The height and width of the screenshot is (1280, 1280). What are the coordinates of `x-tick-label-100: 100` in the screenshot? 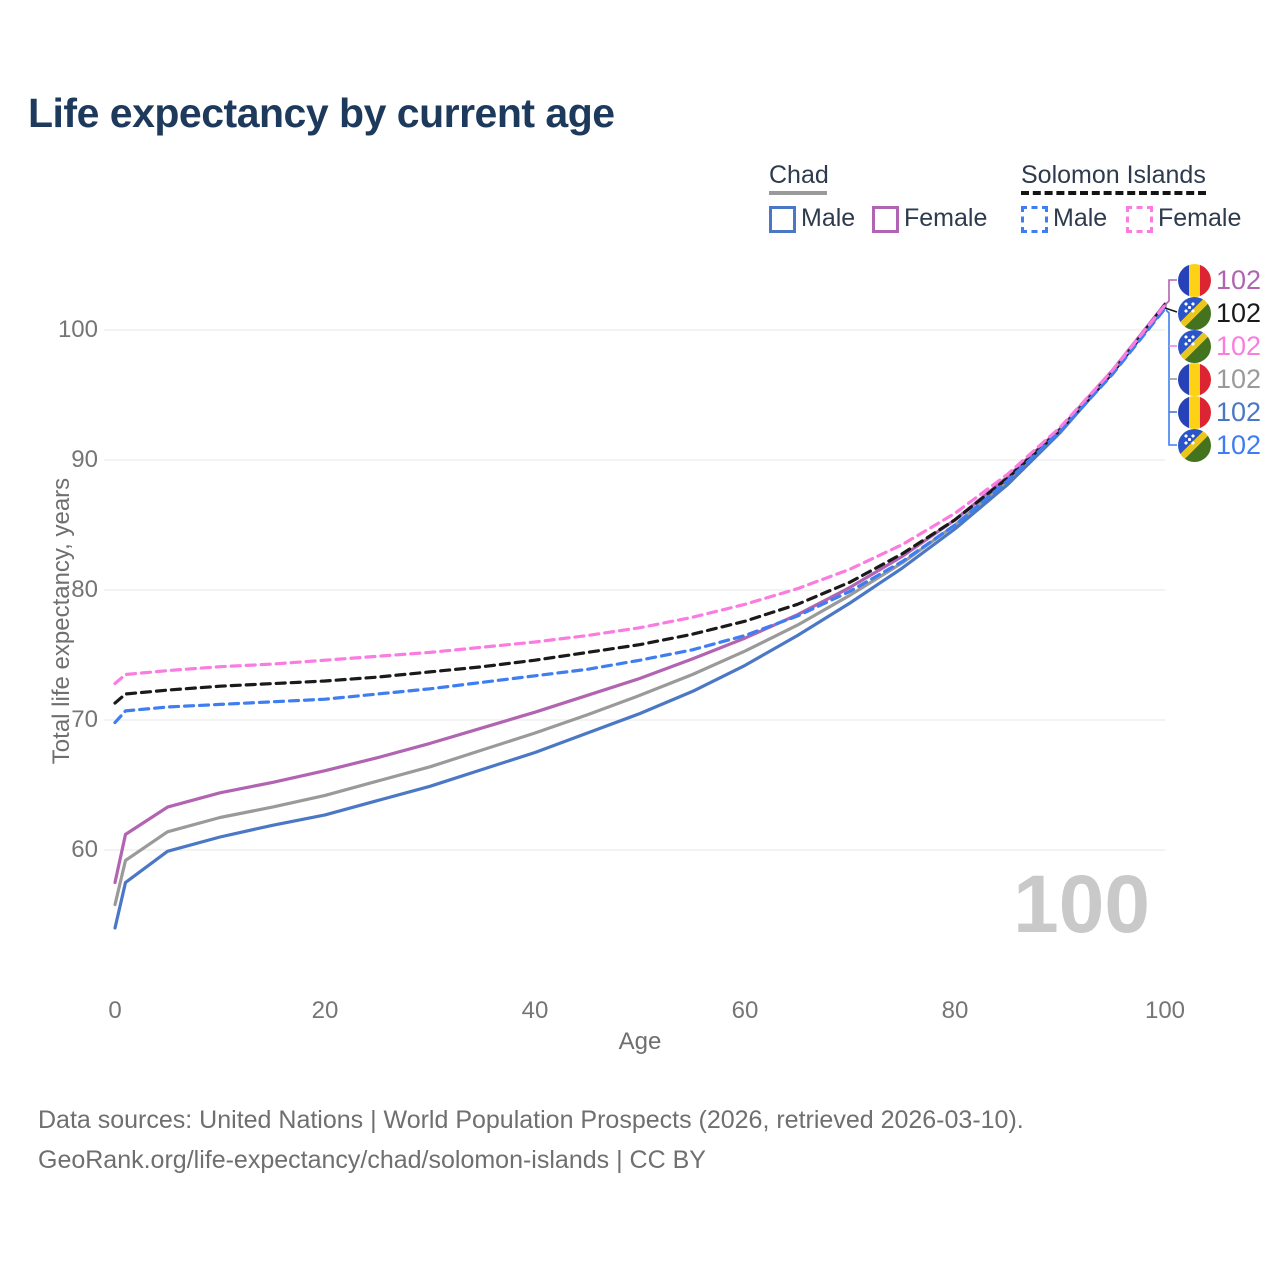 It's located at (1165, 1010).